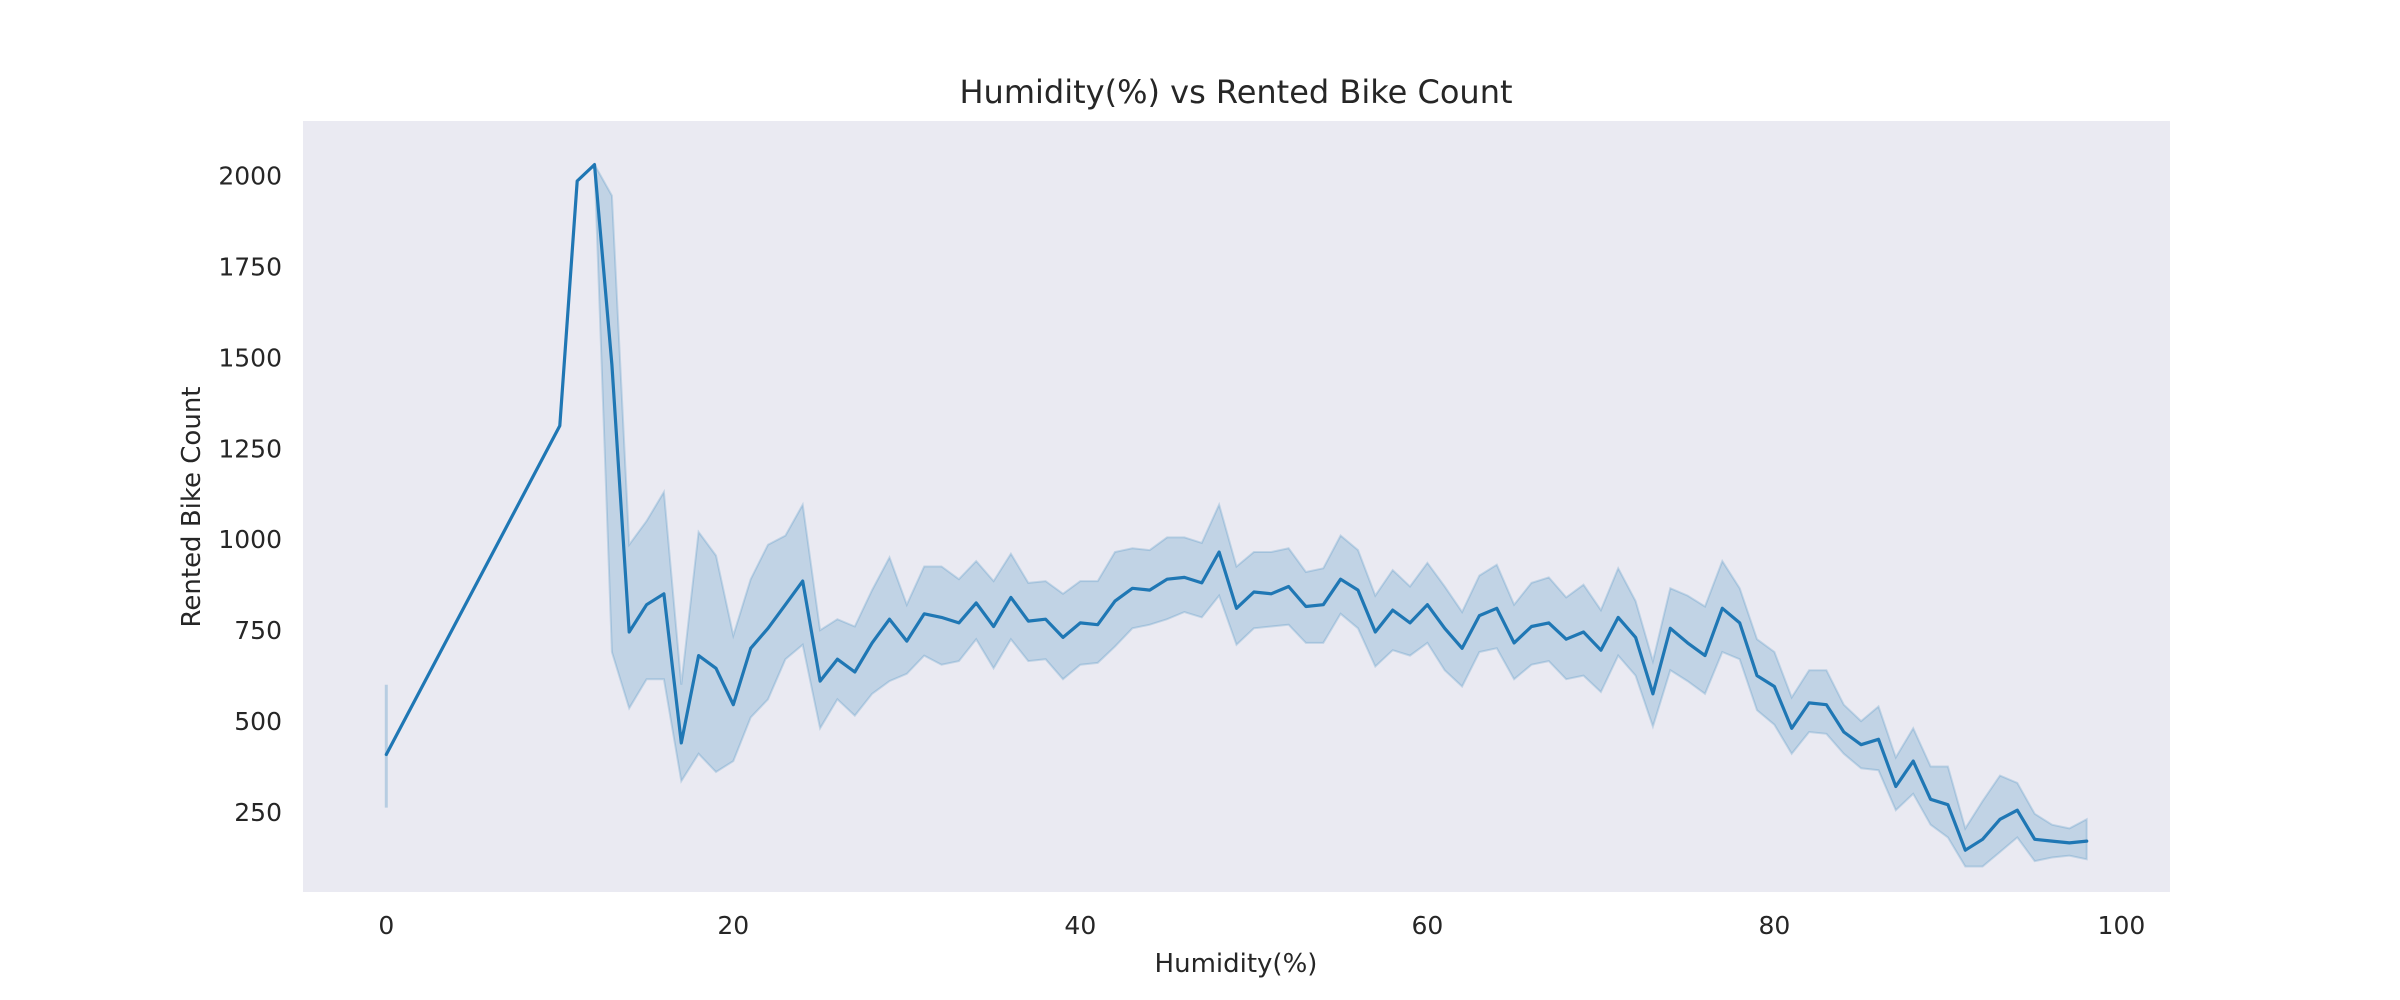 This screenshot has height=1000, width=2400. Describe the element at coordinates (258, 812) in the screenshot. I see `y-tick-label: 250` at that location.